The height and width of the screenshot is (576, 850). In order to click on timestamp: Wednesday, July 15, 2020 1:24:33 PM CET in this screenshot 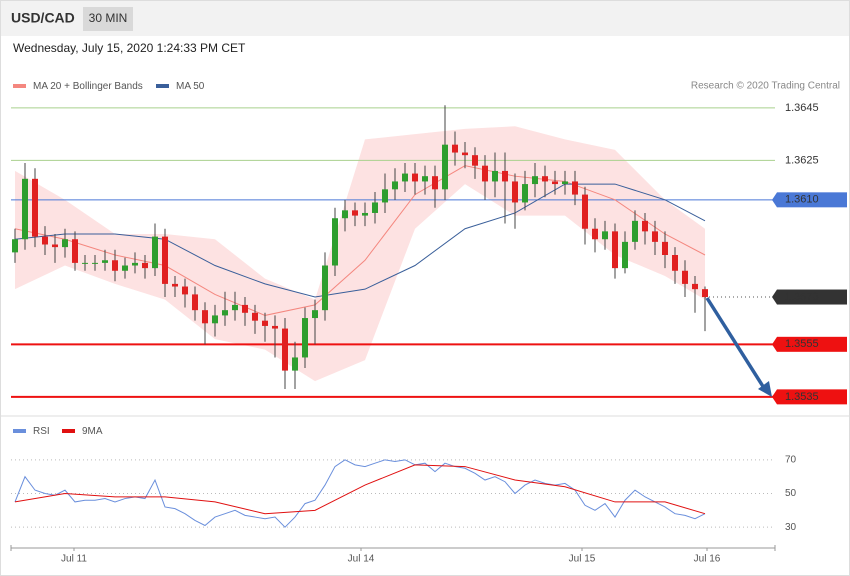, I will do `click(129, 48)`.